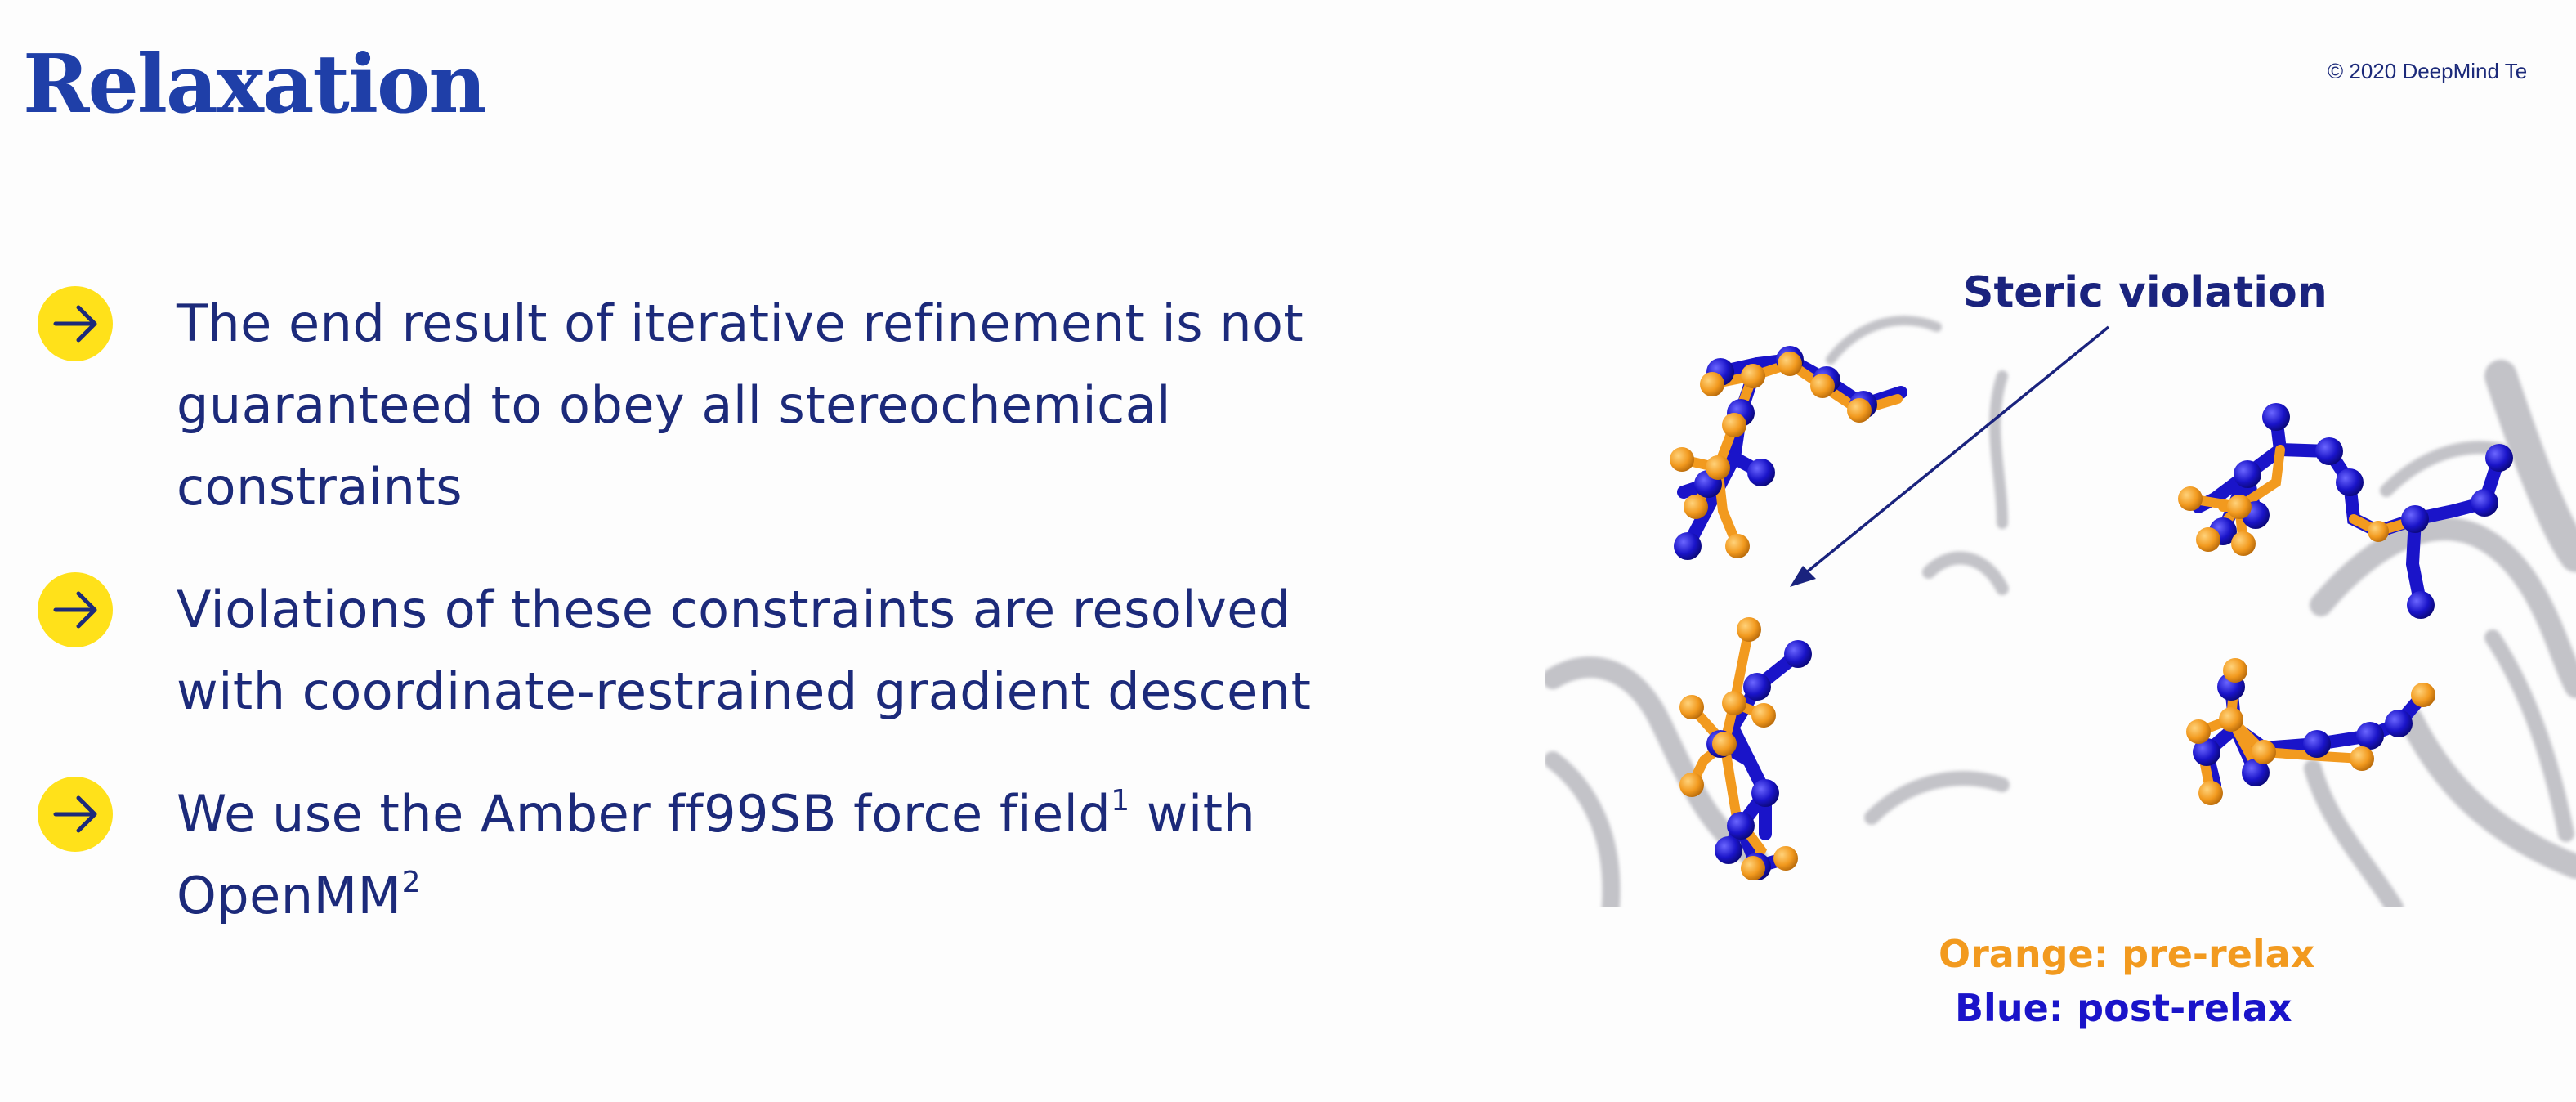  I want to click on footnote-ref-2: 2, so click(411, 882).